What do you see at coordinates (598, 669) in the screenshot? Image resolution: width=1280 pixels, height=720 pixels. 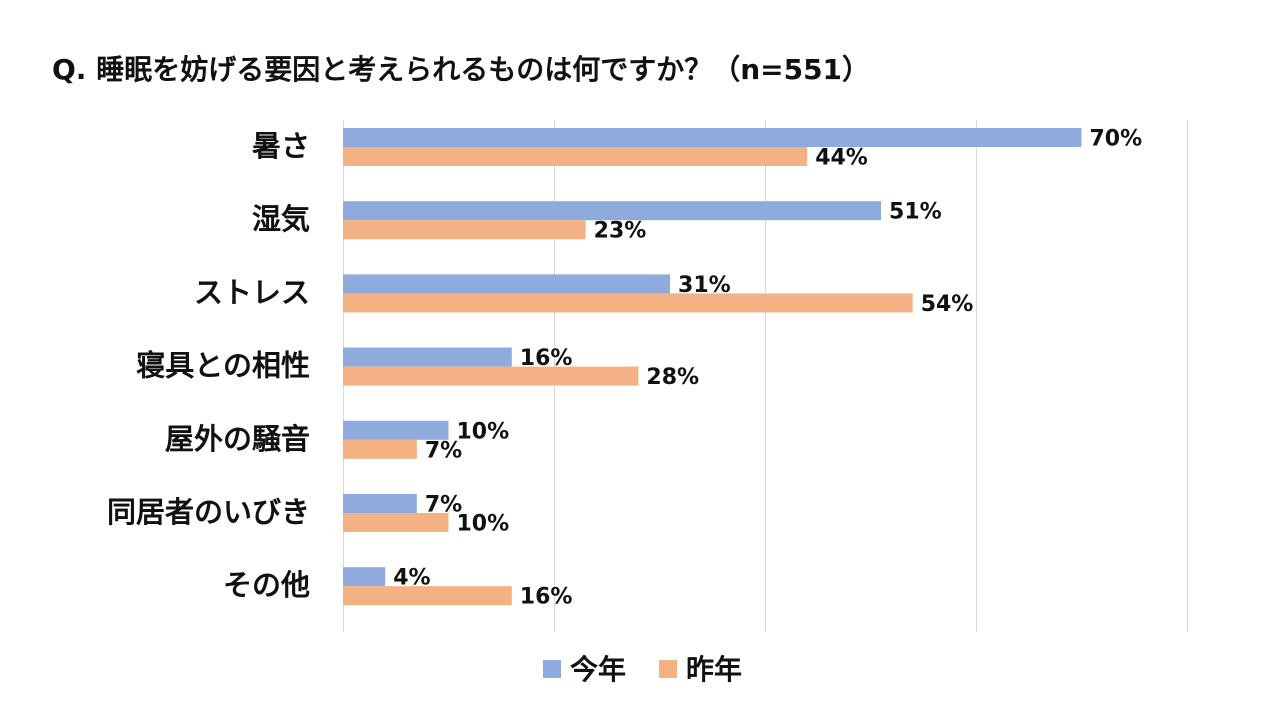 I see `legend-label: 今年` at bounding box center [598, 669].